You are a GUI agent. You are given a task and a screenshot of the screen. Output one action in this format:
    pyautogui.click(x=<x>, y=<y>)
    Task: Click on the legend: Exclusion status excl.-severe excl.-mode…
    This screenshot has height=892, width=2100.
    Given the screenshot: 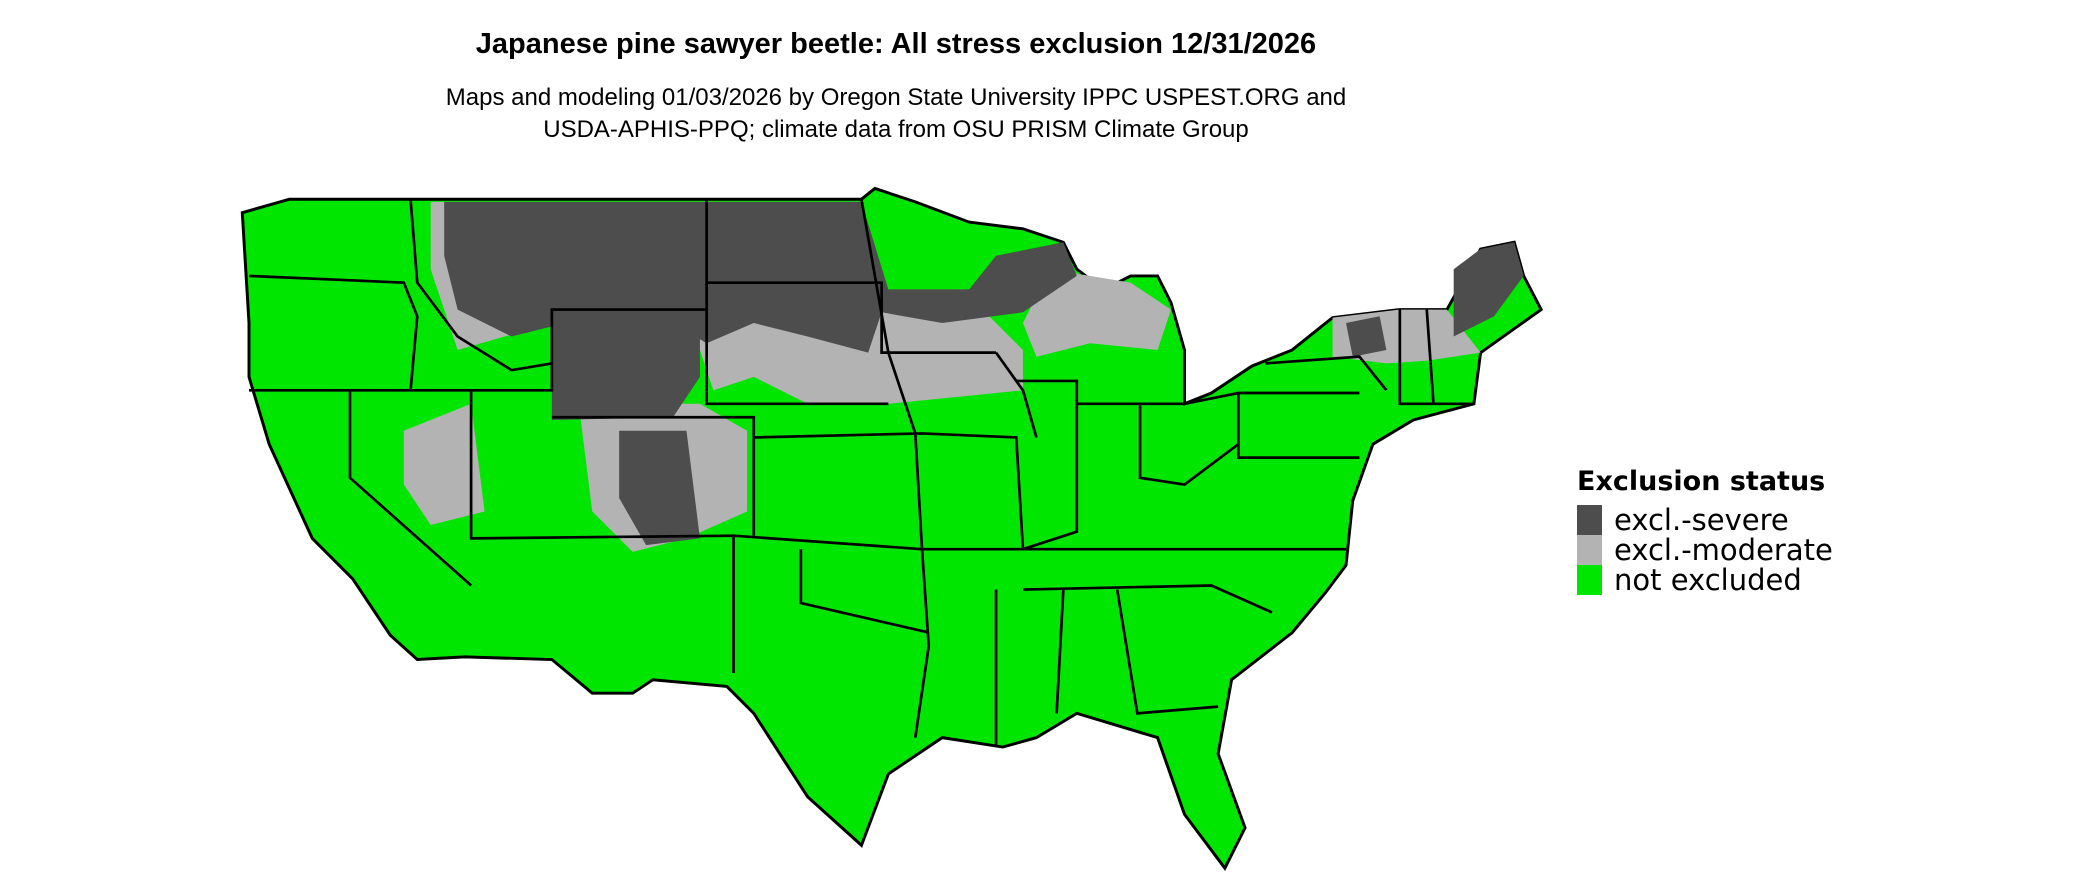 What is the action you would take?
    pyautogui.click(x=1705, y=530)
    